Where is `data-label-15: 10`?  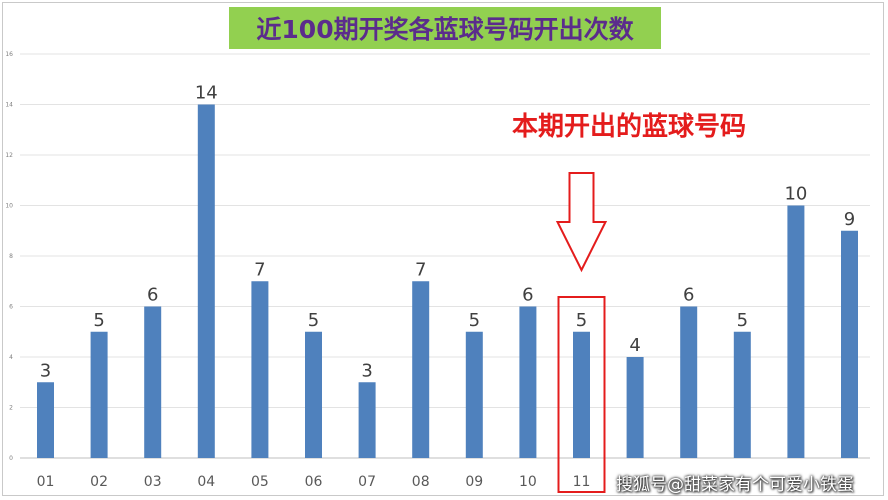 data-label-15: 10 is located at coordinates (795, 194).